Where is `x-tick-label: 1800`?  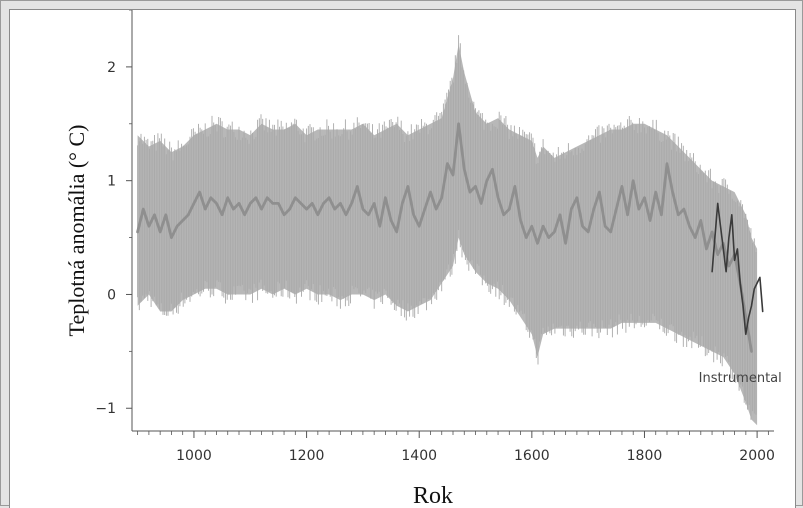
x-tick-label: 1800 is located at coordinates (645, 456).